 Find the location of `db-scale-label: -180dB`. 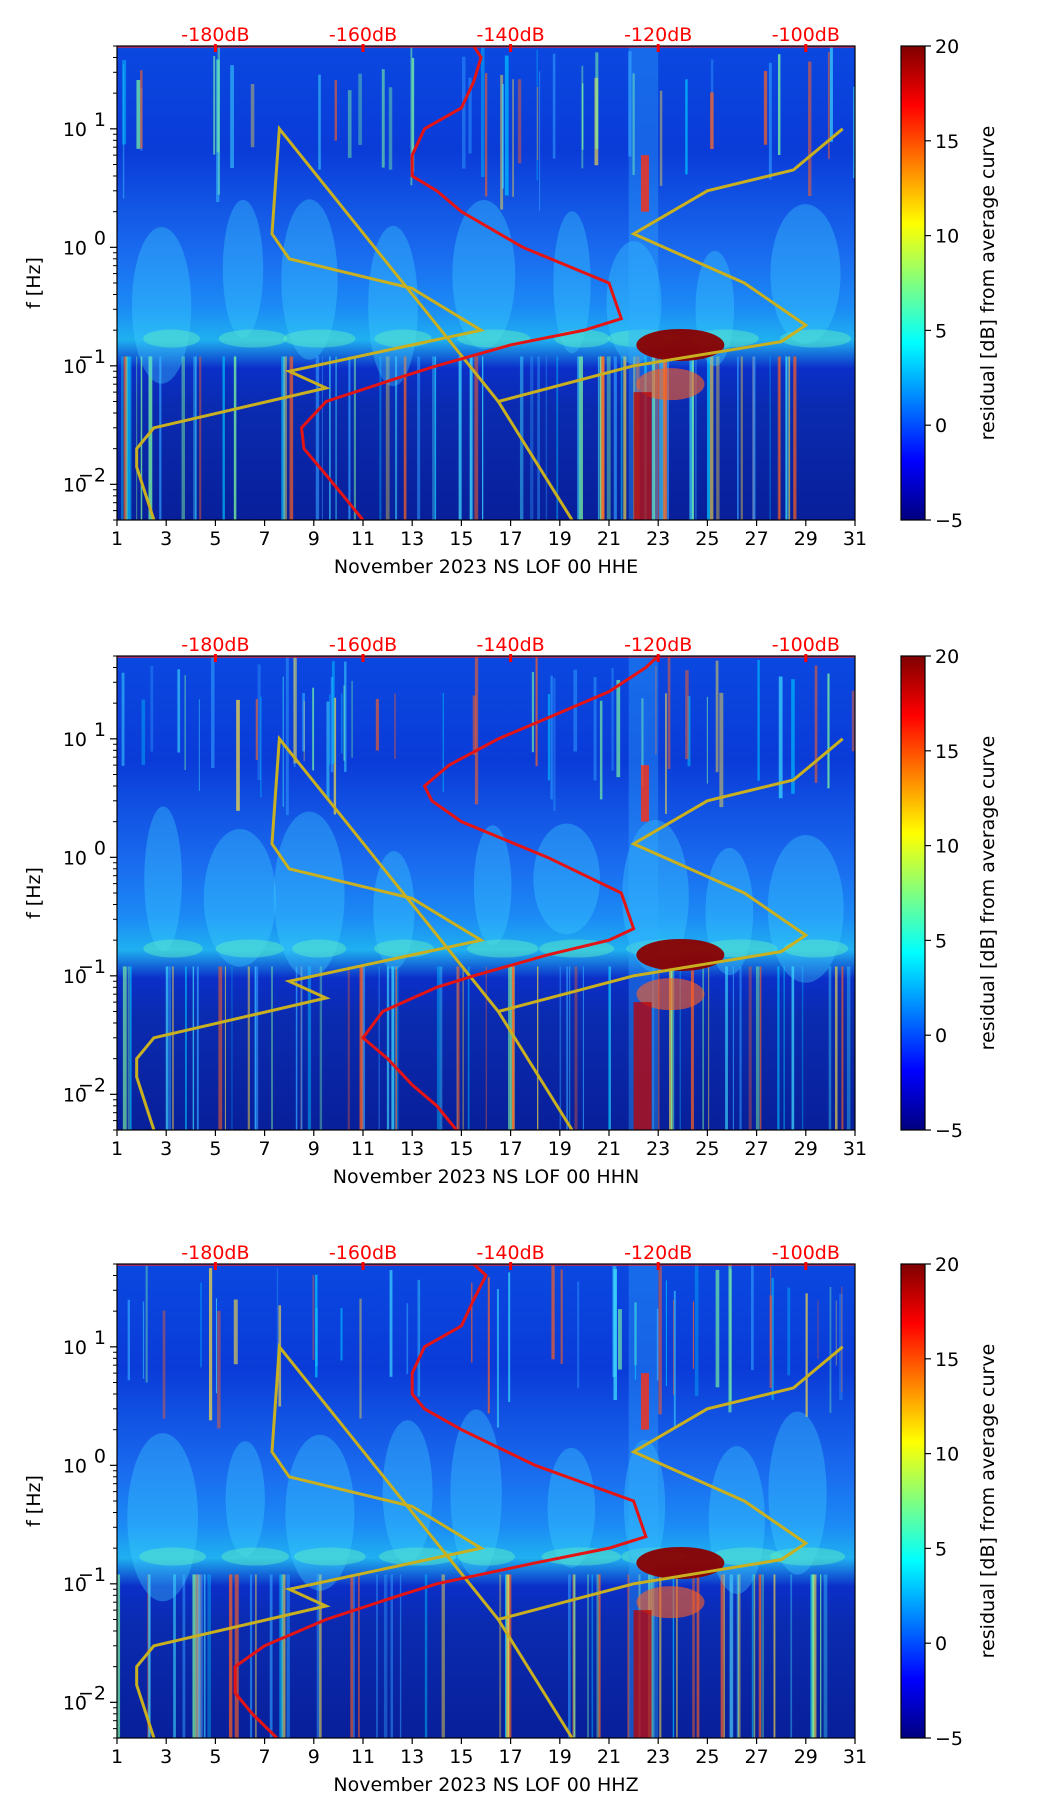

db-scale-label: -180dB is located at coordinates (215, 35).